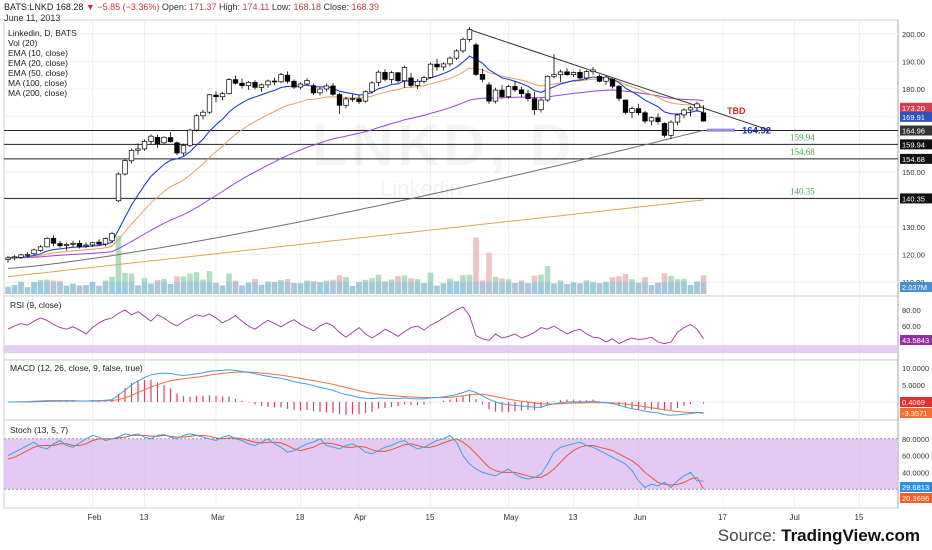 The height and width of the screenshot is (550, 932). Describe the element at coordinates (38, 83) in the screenshot. I see `legend-item: MA (100, close)` at that location.